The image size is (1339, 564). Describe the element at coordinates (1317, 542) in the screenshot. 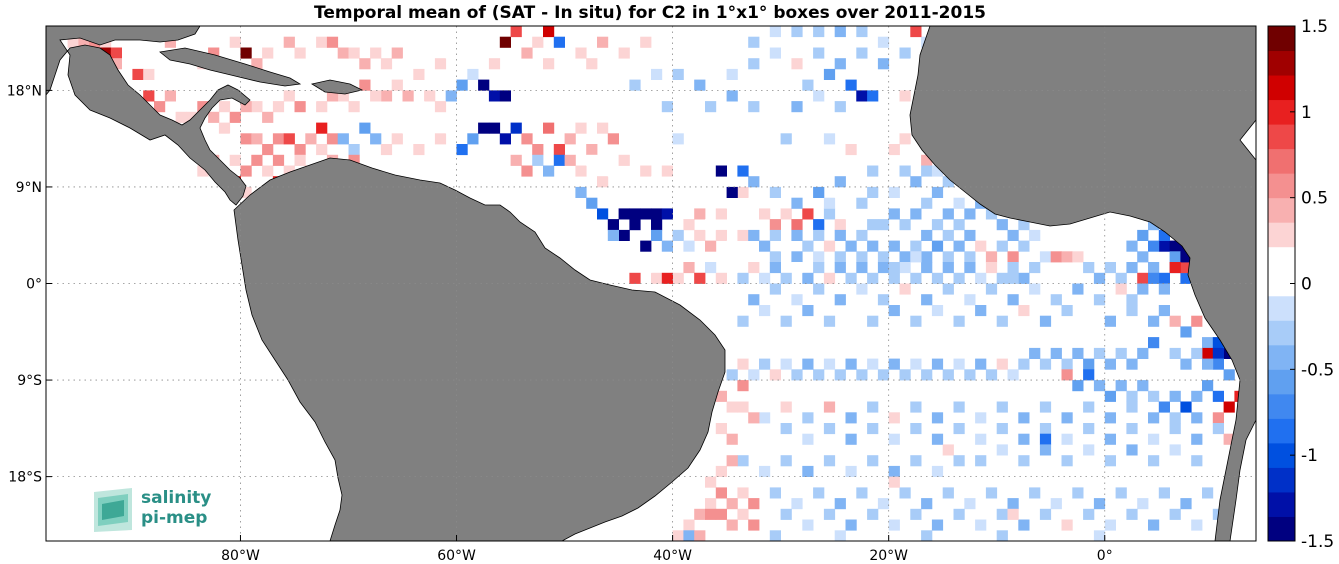

I see `colorbar-tick-label: -1.5` at that location.